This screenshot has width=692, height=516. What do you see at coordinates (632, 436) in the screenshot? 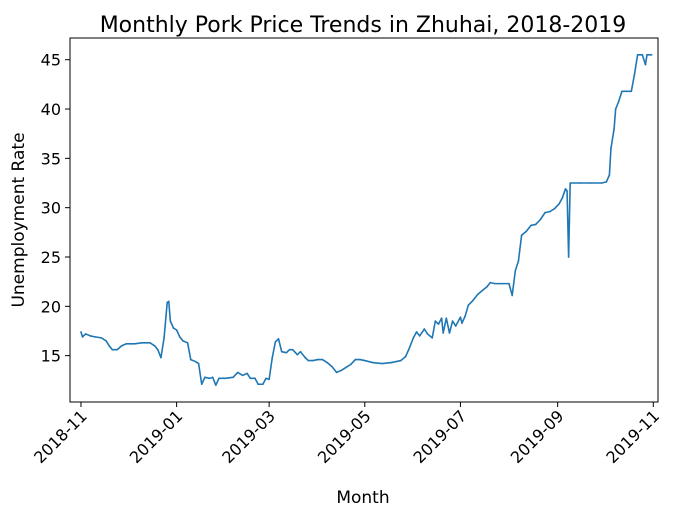
I see `x-tick-label: 2019-11` at bounding box center [632, 436].